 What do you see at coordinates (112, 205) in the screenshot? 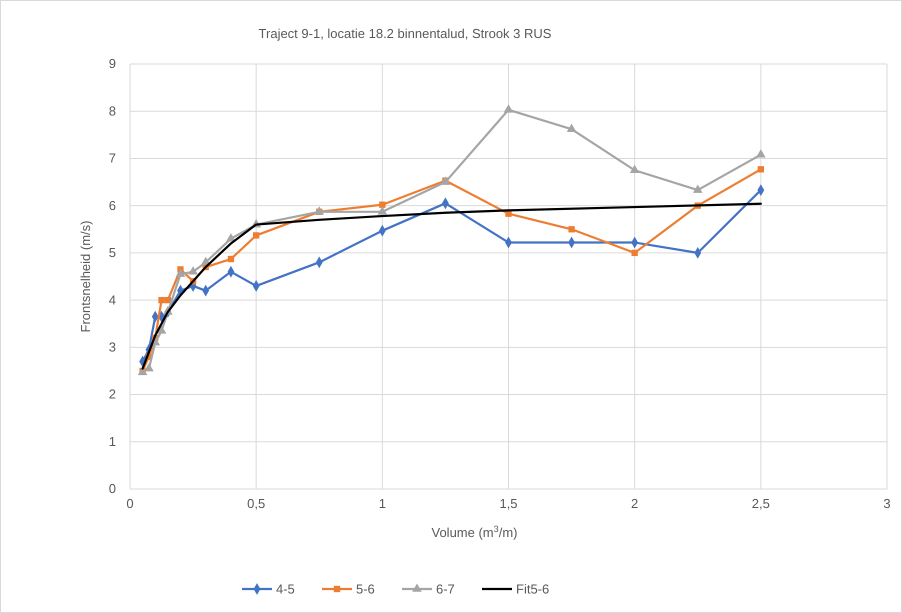
I see `y-tick-label: 6` at bounding box center [112, 205].